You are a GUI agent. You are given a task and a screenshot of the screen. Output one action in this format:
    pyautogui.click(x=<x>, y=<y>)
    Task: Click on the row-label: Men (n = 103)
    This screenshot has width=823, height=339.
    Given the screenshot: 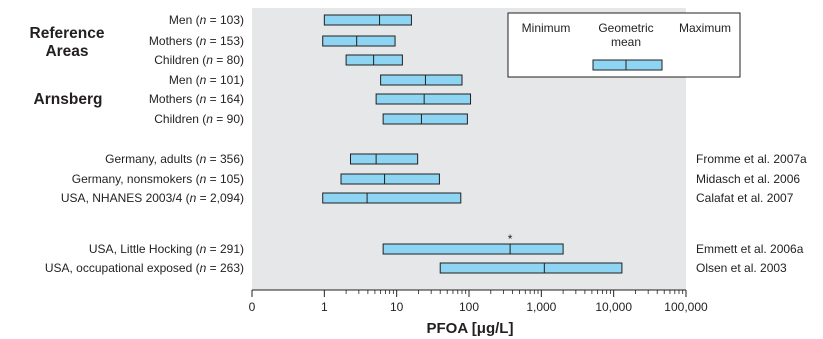 What is the action you would take?
    pyautogui.click(x=206, y=20)
    